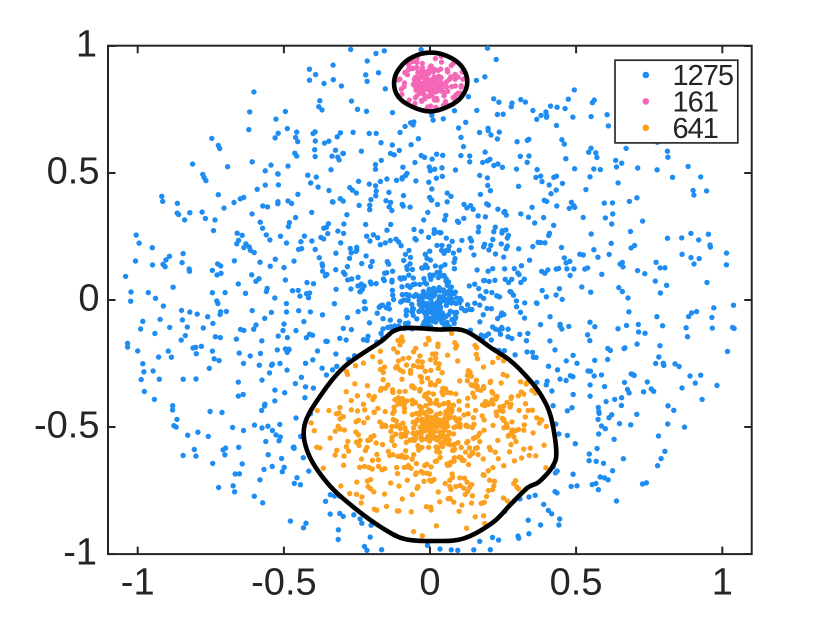 The image size is (830, 623). What do you see at coordinates (695, 102) in the screenshot?
I see `svg-text: 161` at bounding box center [695, 102].